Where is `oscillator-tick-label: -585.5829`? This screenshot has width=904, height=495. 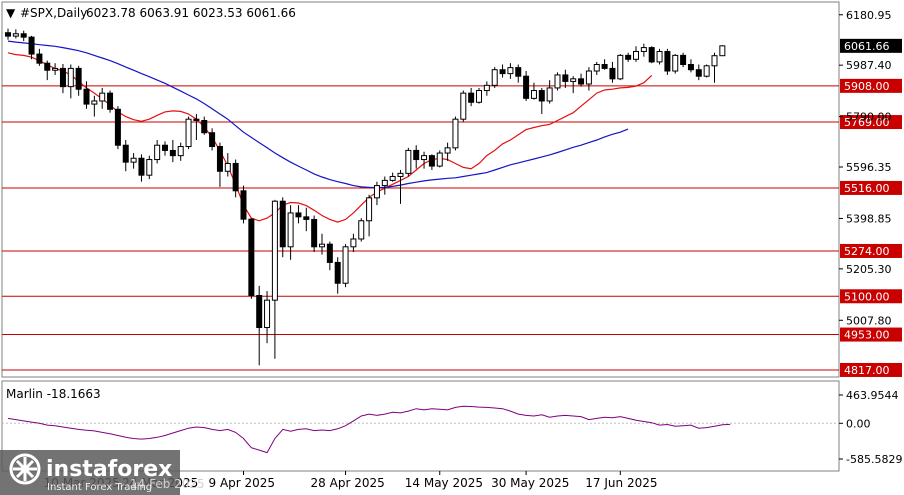 oscillator-tick-label: -585.5829 is located at coordinates (874, 459).